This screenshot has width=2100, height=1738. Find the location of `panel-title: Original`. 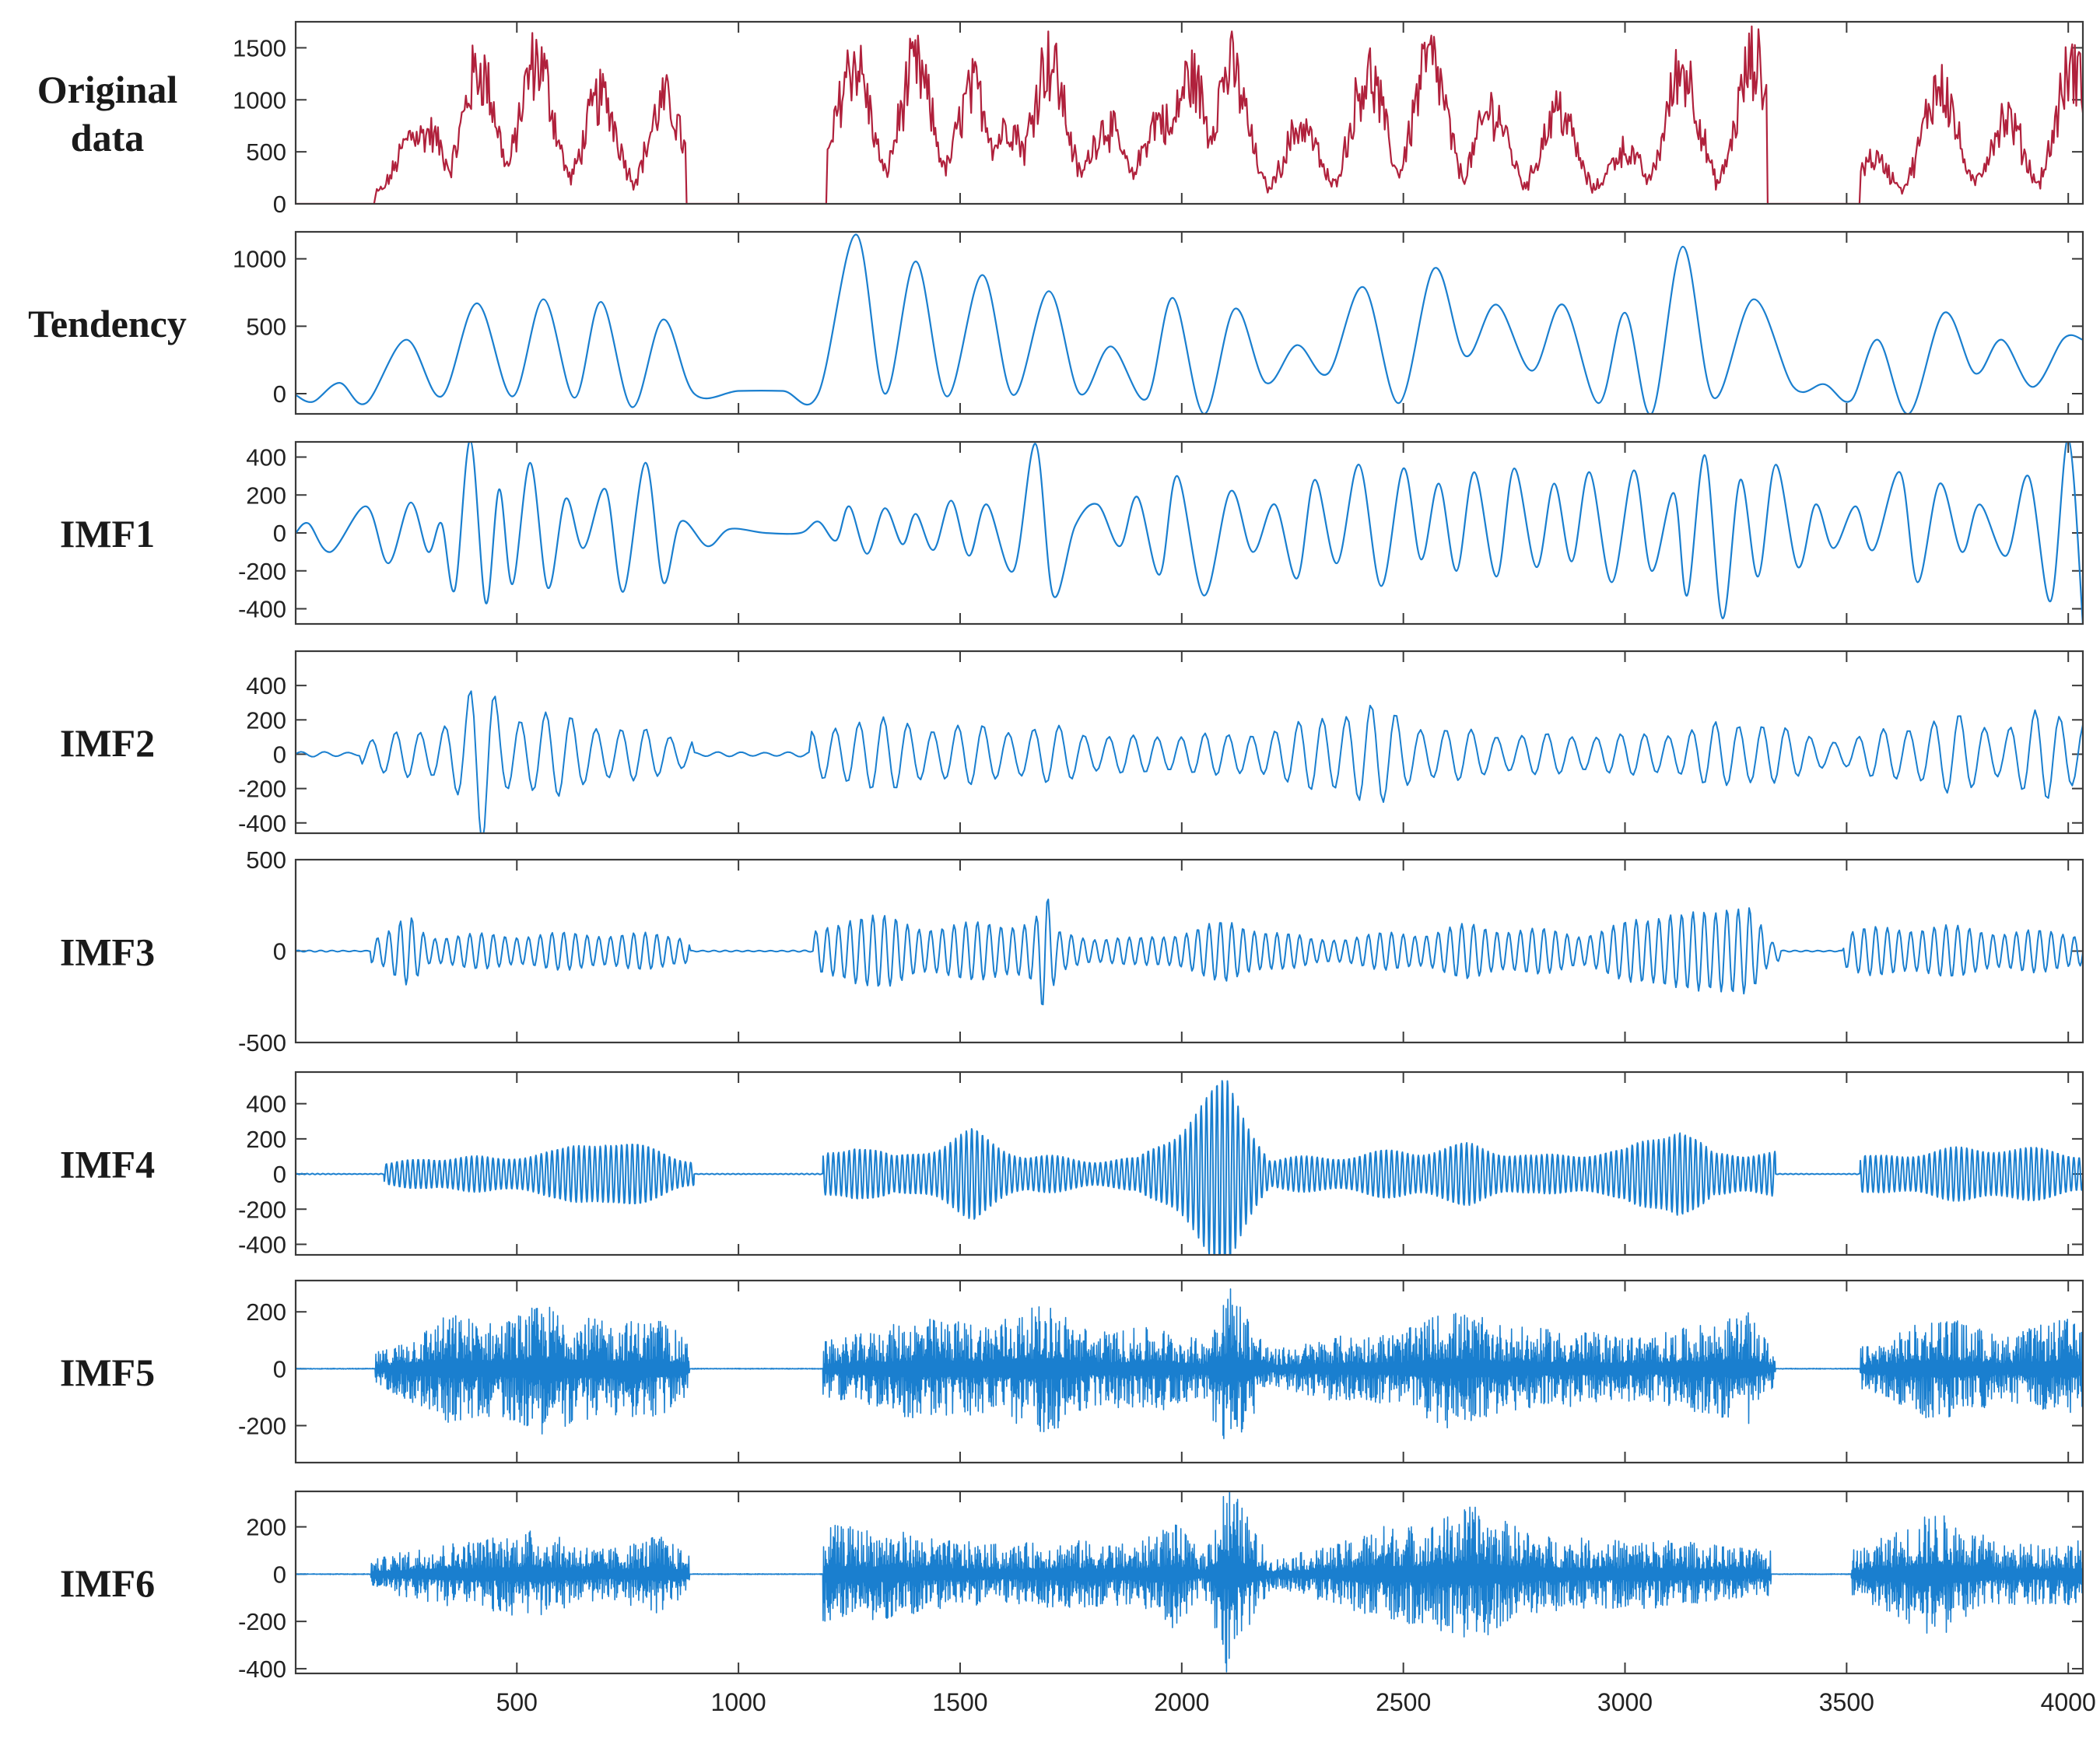

panel-title: Original is located at coordinates (108, 89).